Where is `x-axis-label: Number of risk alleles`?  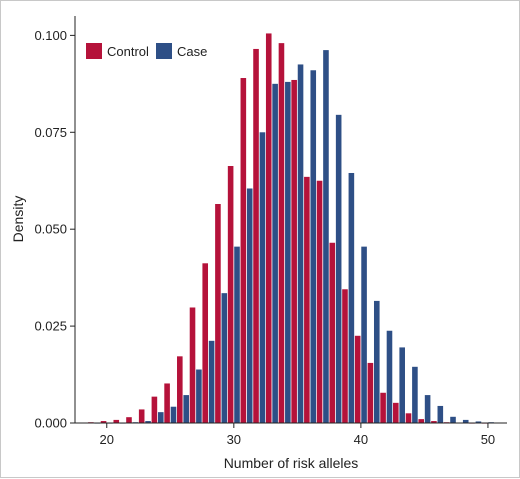
x-axis-label: Number of risk alleles is located at coordinates (291, 463).